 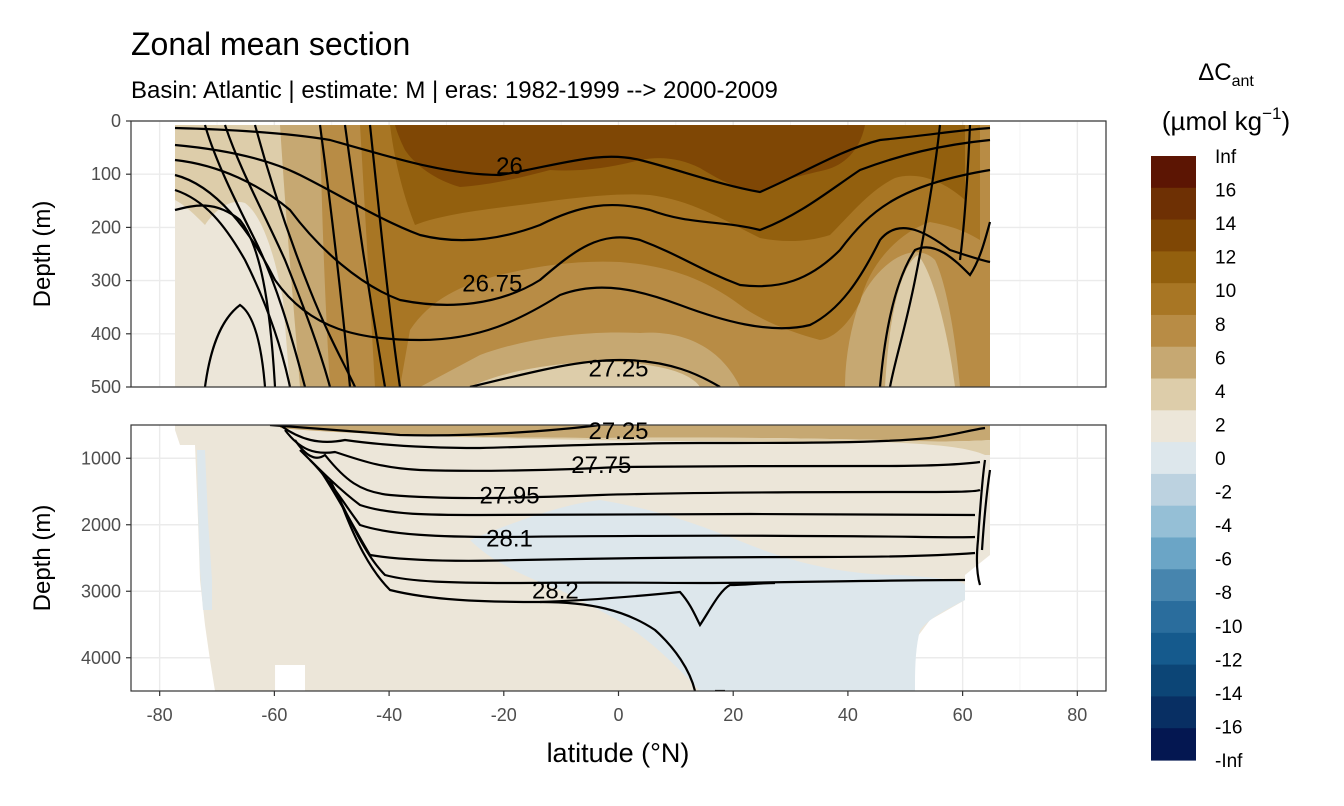 What do you see at coordinates (42, 254) in the screenshot?
I see `y-axis-label-upper: Depth (m)` at bounding box center [42, 254].